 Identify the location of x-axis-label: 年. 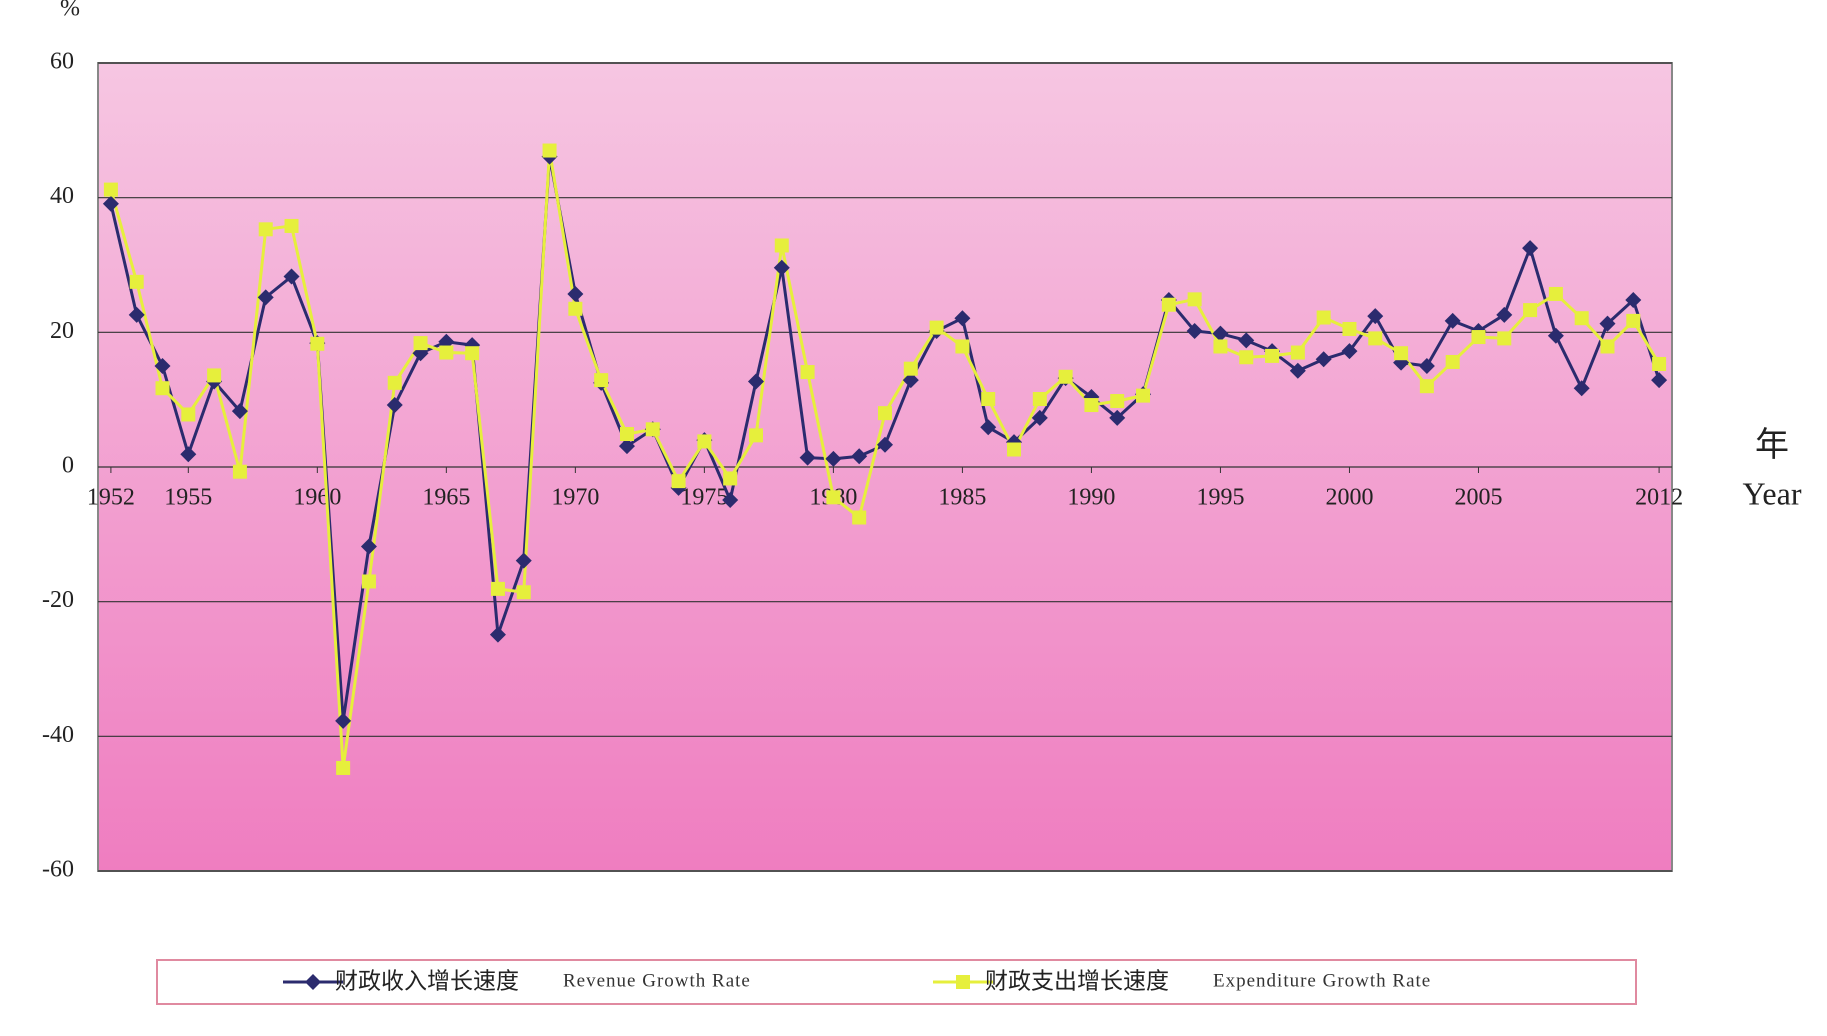
(1772, 445).